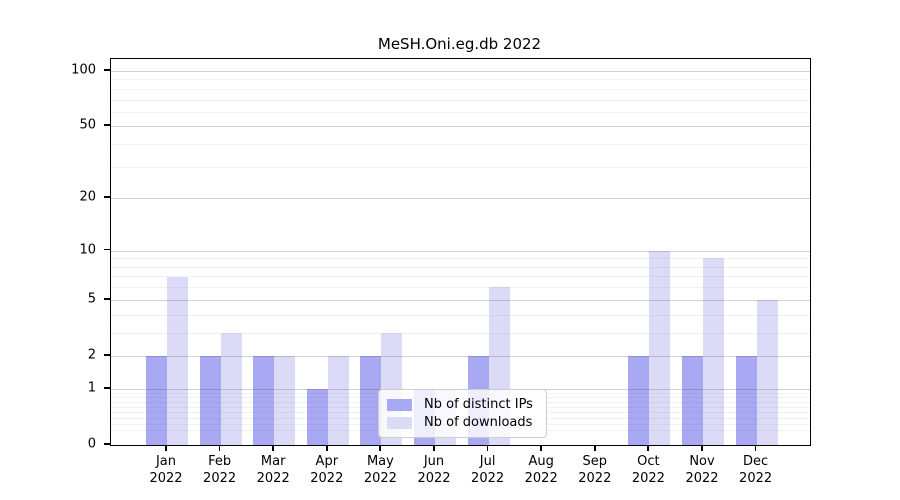  What do you see at coordinates (91, 444) in the screenshot?
I see `y-tick-label-0: 0` at bounding box center [91, 444].